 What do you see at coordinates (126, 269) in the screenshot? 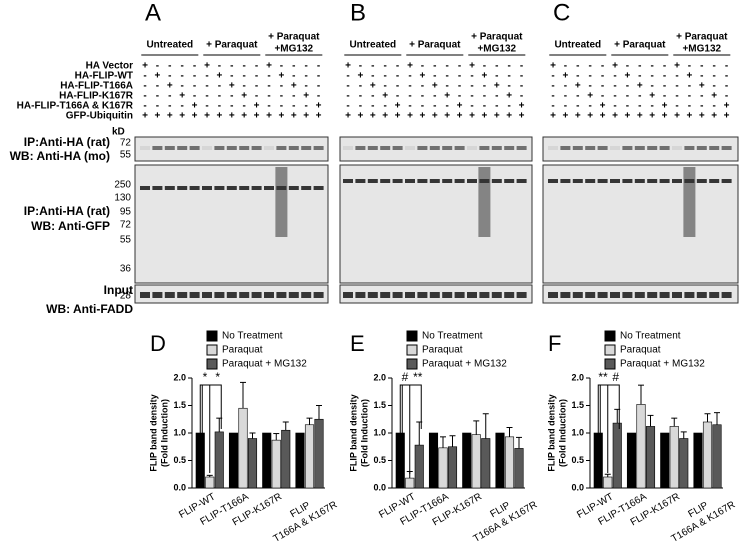
I see `mw-marker: 36` at bounding box center [126, 269].